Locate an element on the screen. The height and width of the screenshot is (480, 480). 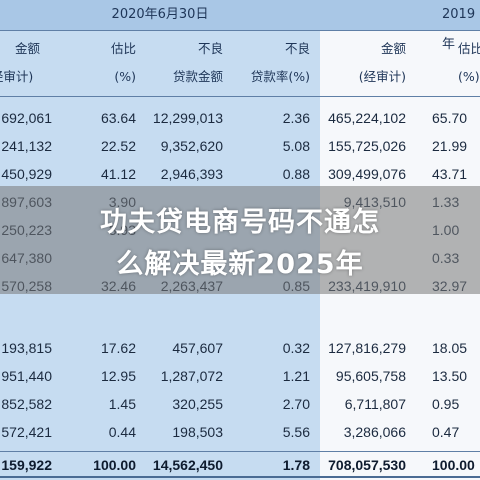
cell-npl-amount: 9,352,620 is located at coordinates (191, 146).